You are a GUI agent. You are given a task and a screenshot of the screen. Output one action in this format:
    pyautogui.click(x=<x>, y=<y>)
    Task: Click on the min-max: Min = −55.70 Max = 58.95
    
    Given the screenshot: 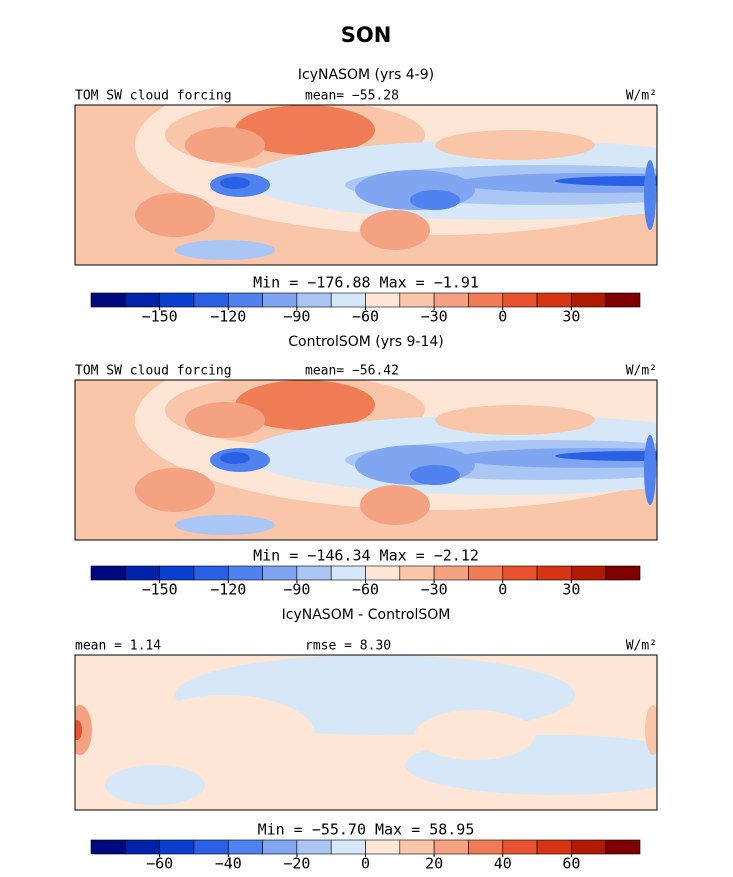 What is the action you would take?
    pyautogui.click(x=366, y=830)
    